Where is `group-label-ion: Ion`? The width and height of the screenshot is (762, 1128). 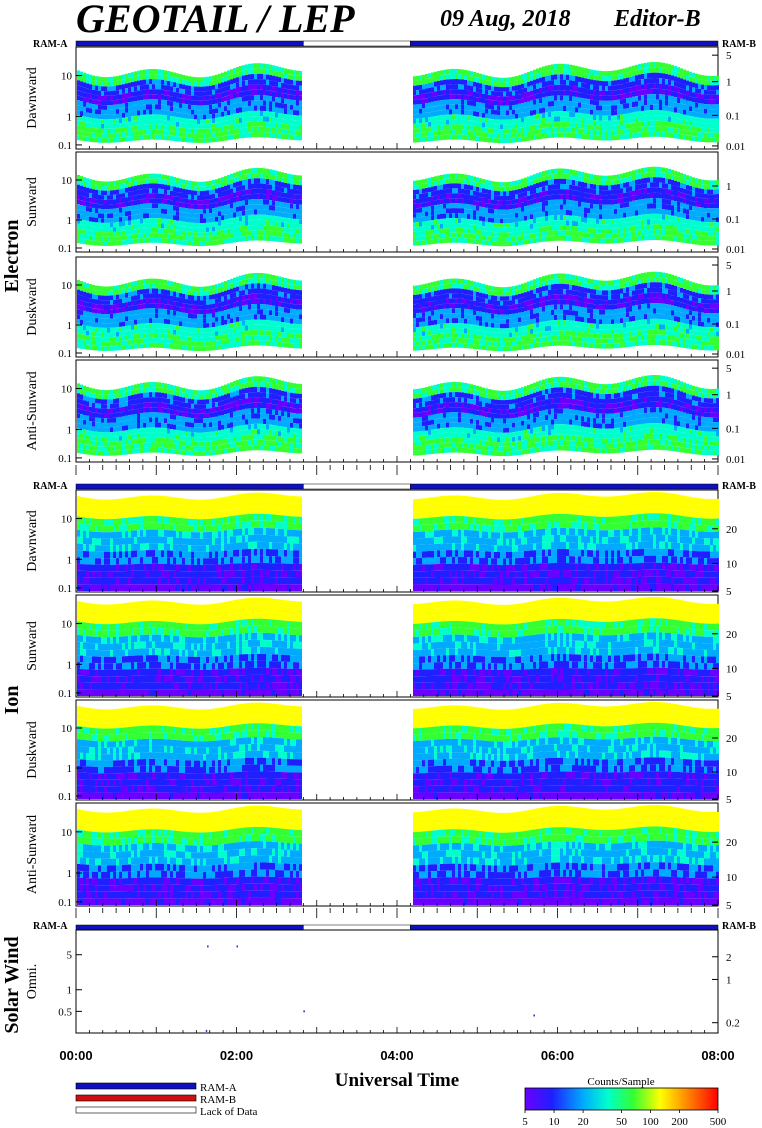 group-label-ion: Ion is located at coordinates (12, 700).